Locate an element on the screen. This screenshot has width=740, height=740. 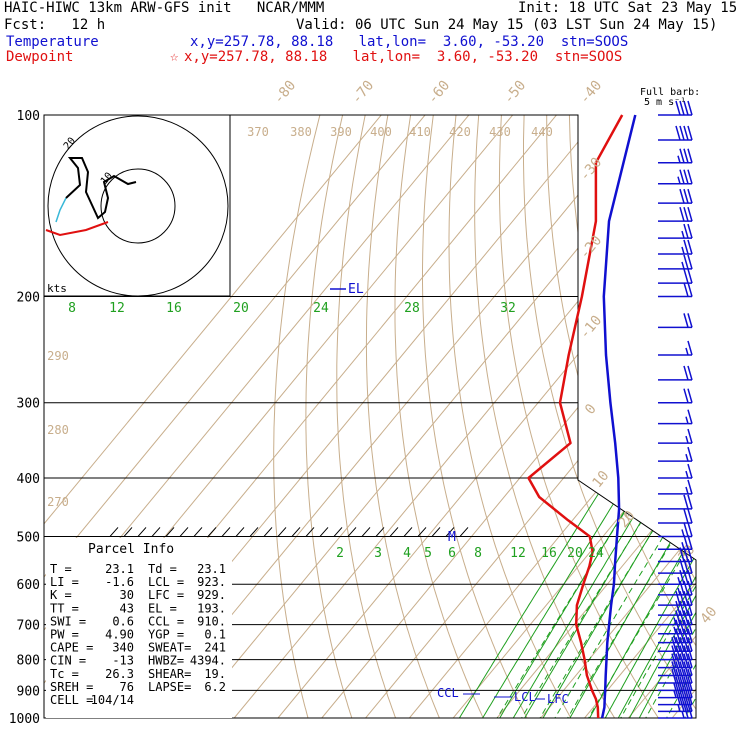
theta-label: 290 is located at coordinates (58, 356).